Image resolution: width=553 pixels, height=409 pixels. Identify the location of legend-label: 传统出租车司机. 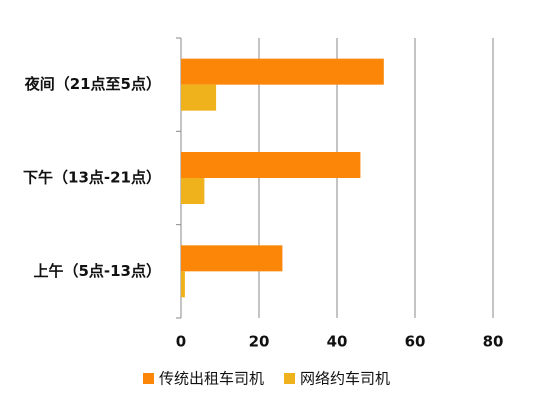
(211, 379).